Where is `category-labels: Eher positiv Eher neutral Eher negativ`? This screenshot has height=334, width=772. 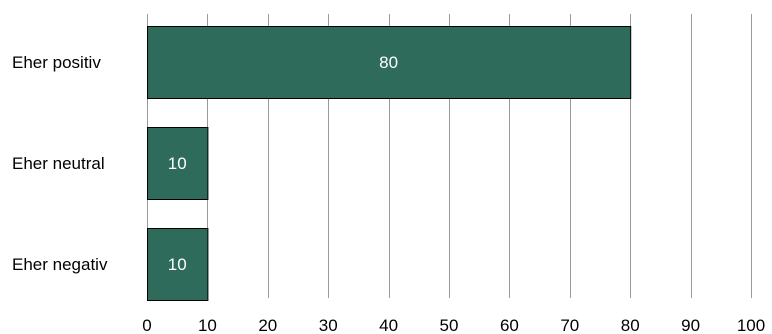
category-labels: Eher positiv Eher neutral Eher negativ is located at coordinates (60, 163).